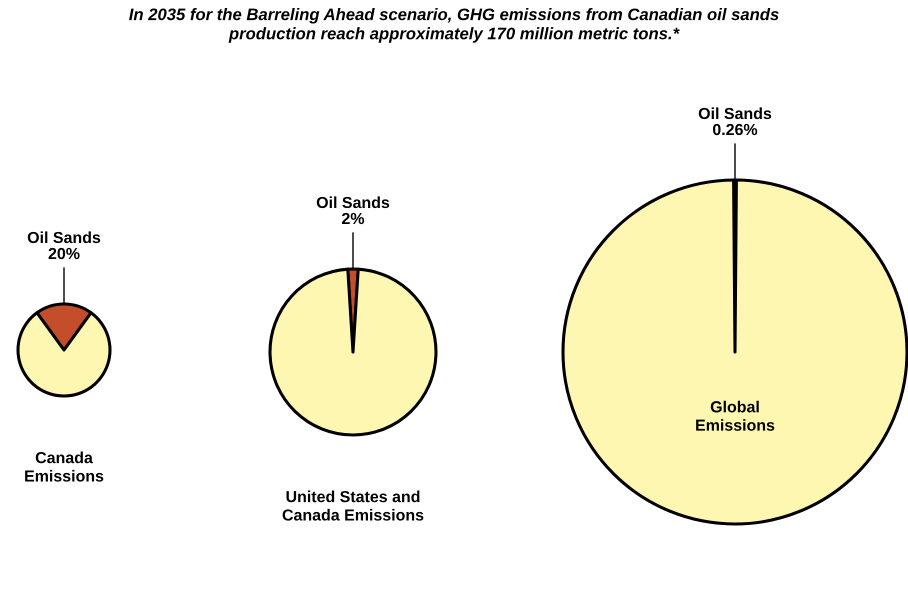  I want to click on pie-slice, so click(353, 352).